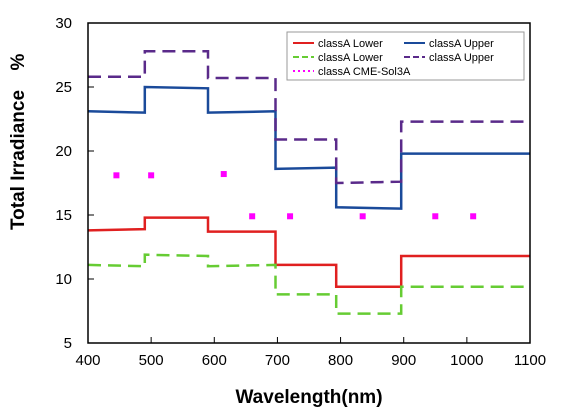 The image size is (575, 413). Describe the element at coordinates (63, 23) in the screenshot. I see `y-tick-label: 30` at that location.